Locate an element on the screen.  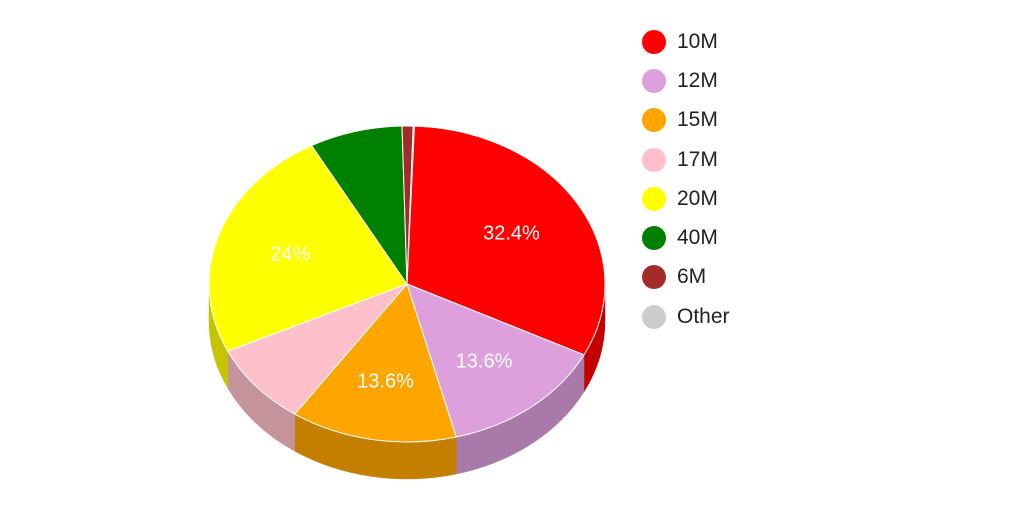
chart-legend: 10M 12M 15M 17M 20M 40M 6M Other is located at coordinates (686, 179).